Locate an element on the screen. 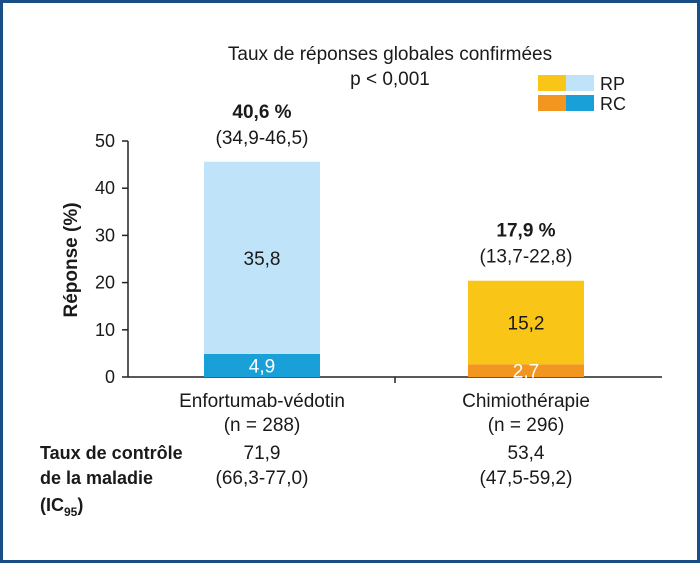  bar-rp-chemo is located at coordinates (526, 322).